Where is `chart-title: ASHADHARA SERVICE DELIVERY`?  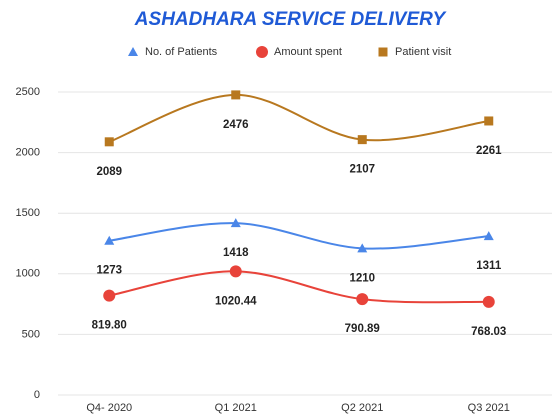 chart-title: ASHADHARA SERVICE DELIVERY is located at coordinates (291, 19).